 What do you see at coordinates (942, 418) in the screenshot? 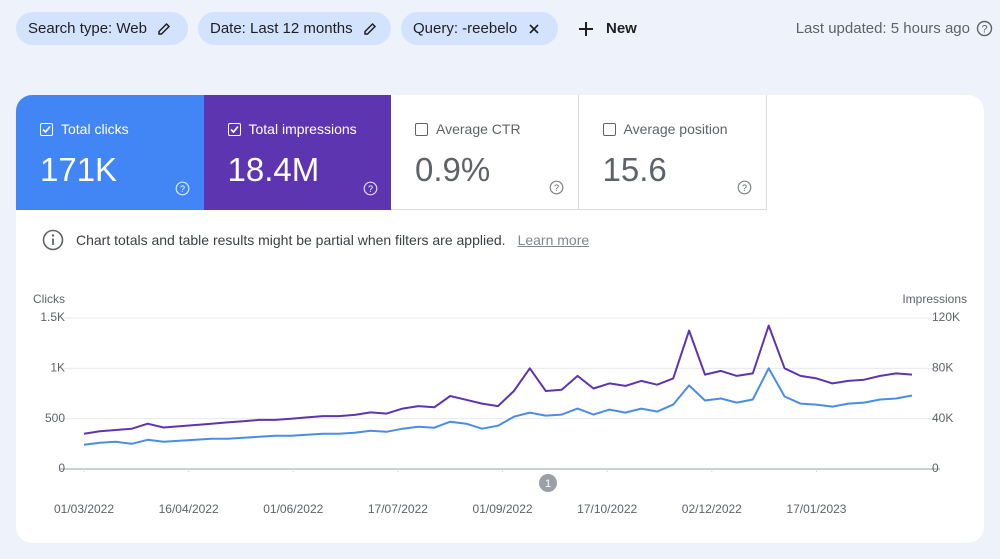
I see `y2-tick-label: 40K` at bounding box center [942, 418].